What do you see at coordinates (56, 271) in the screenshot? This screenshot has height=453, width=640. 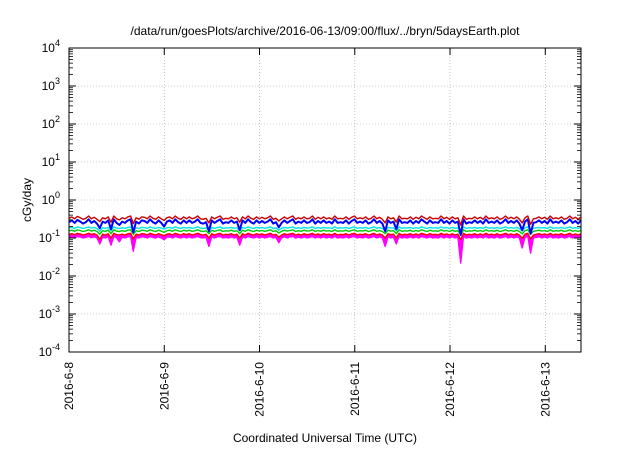 I see `y-tick-exponent: -2` at bounding box center [56, 271].